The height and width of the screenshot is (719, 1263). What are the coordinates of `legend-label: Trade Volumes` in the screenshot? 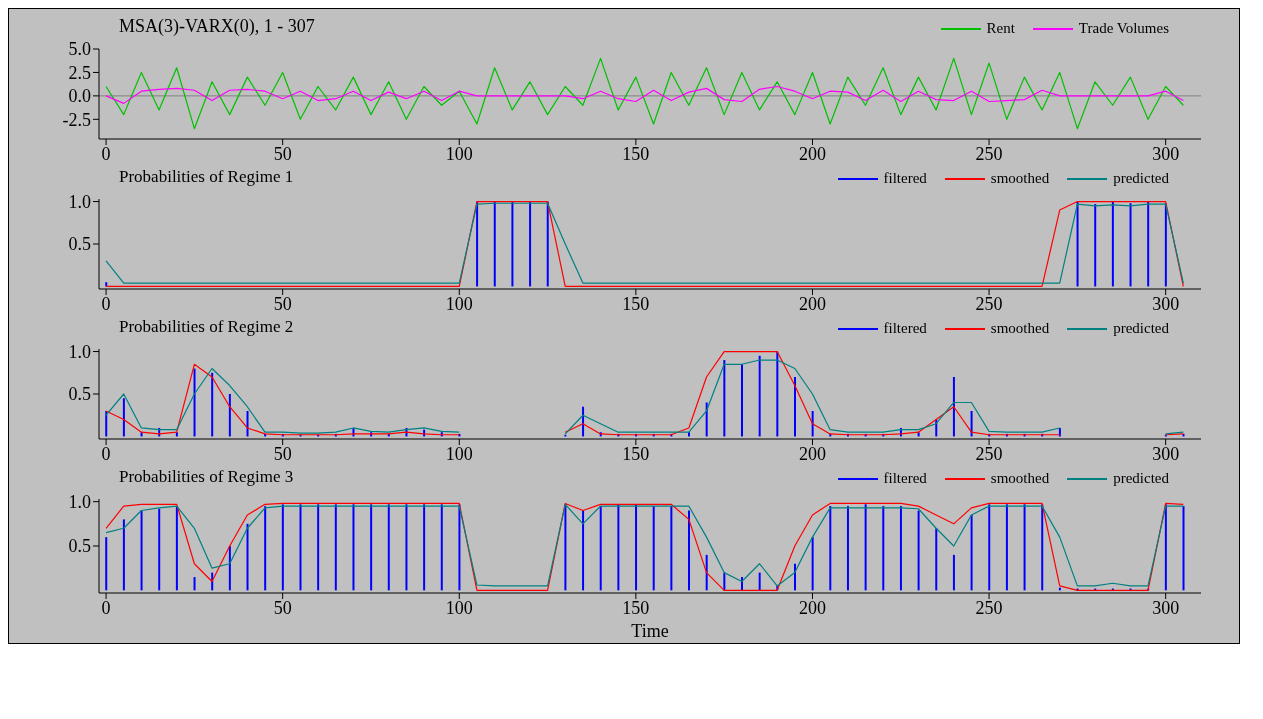 It's located at (1123, 28).